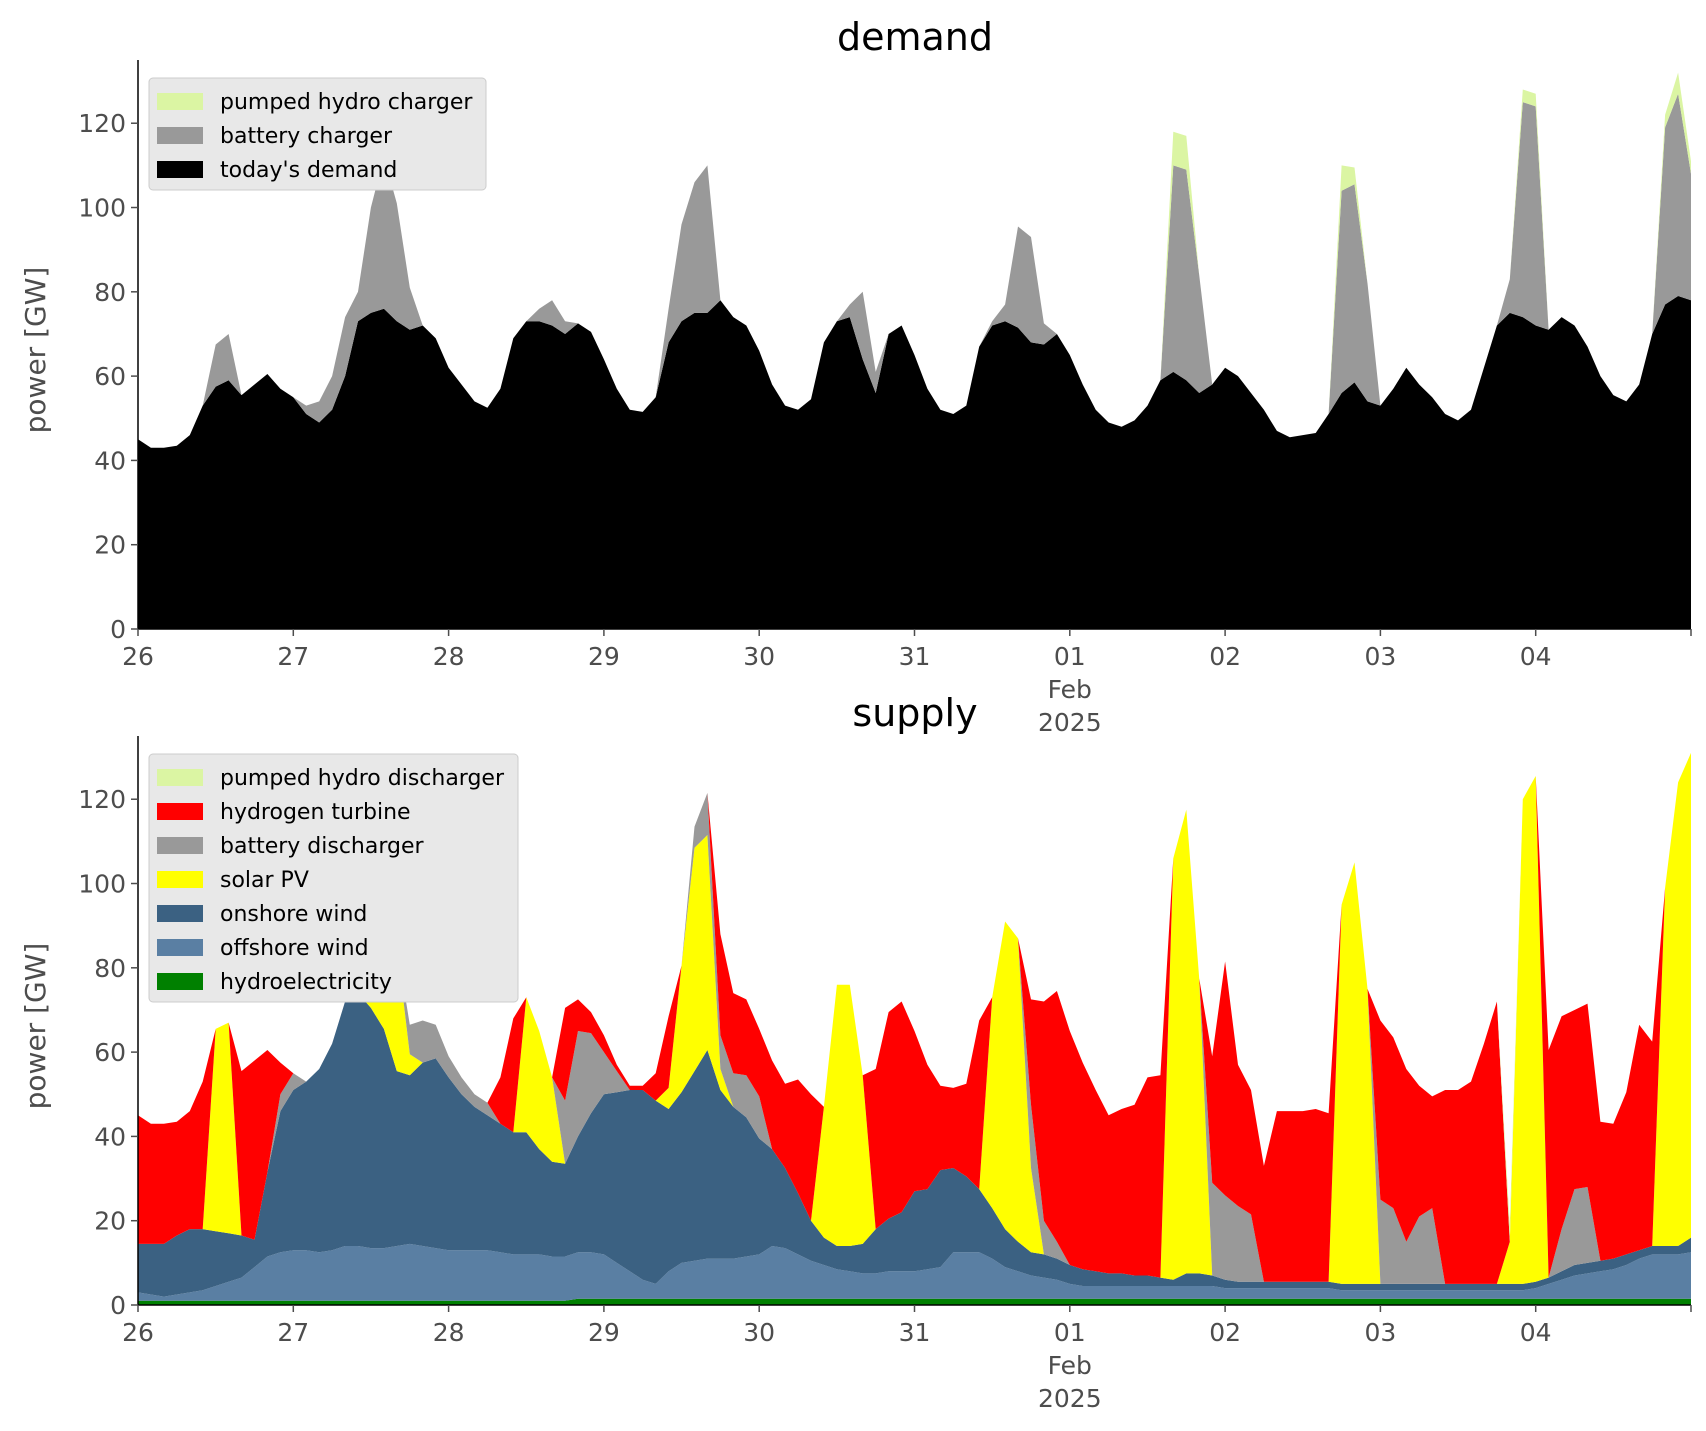  I want to click on demand-legend-box, so click(317, 134).